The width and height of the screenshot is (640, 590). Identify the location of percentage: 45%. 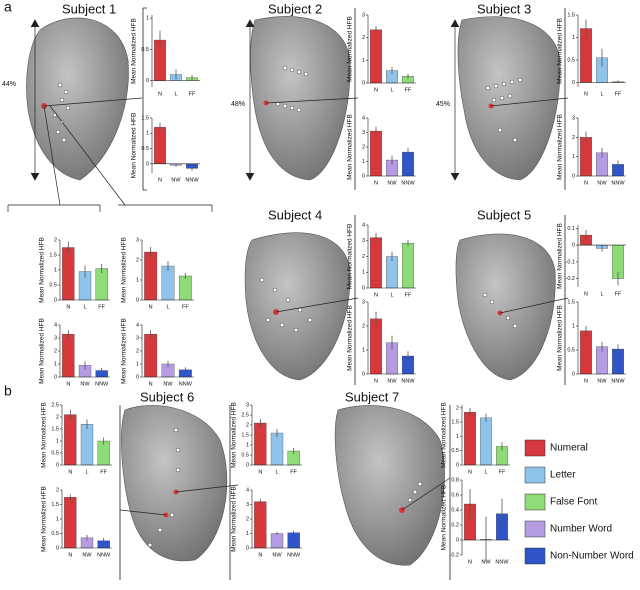
(443, 104).